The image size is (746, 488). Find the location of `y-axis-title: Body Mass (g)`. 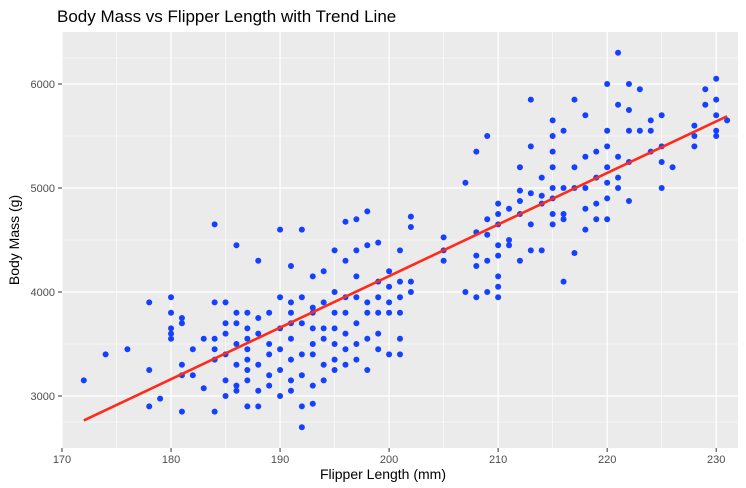

y-axis-title: Body Mass (g) is located at coordinates (14, 240).